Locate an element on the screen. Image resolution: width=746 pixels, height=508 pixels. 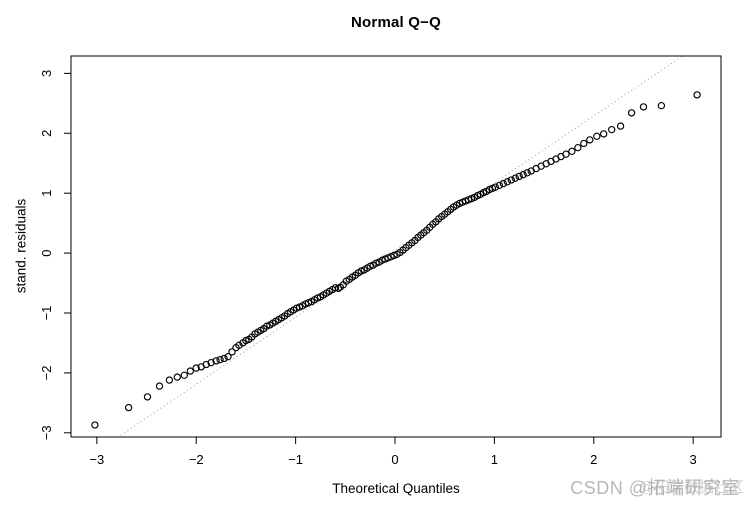
y-tick-label: 3 is located at coordinates (46, 73).